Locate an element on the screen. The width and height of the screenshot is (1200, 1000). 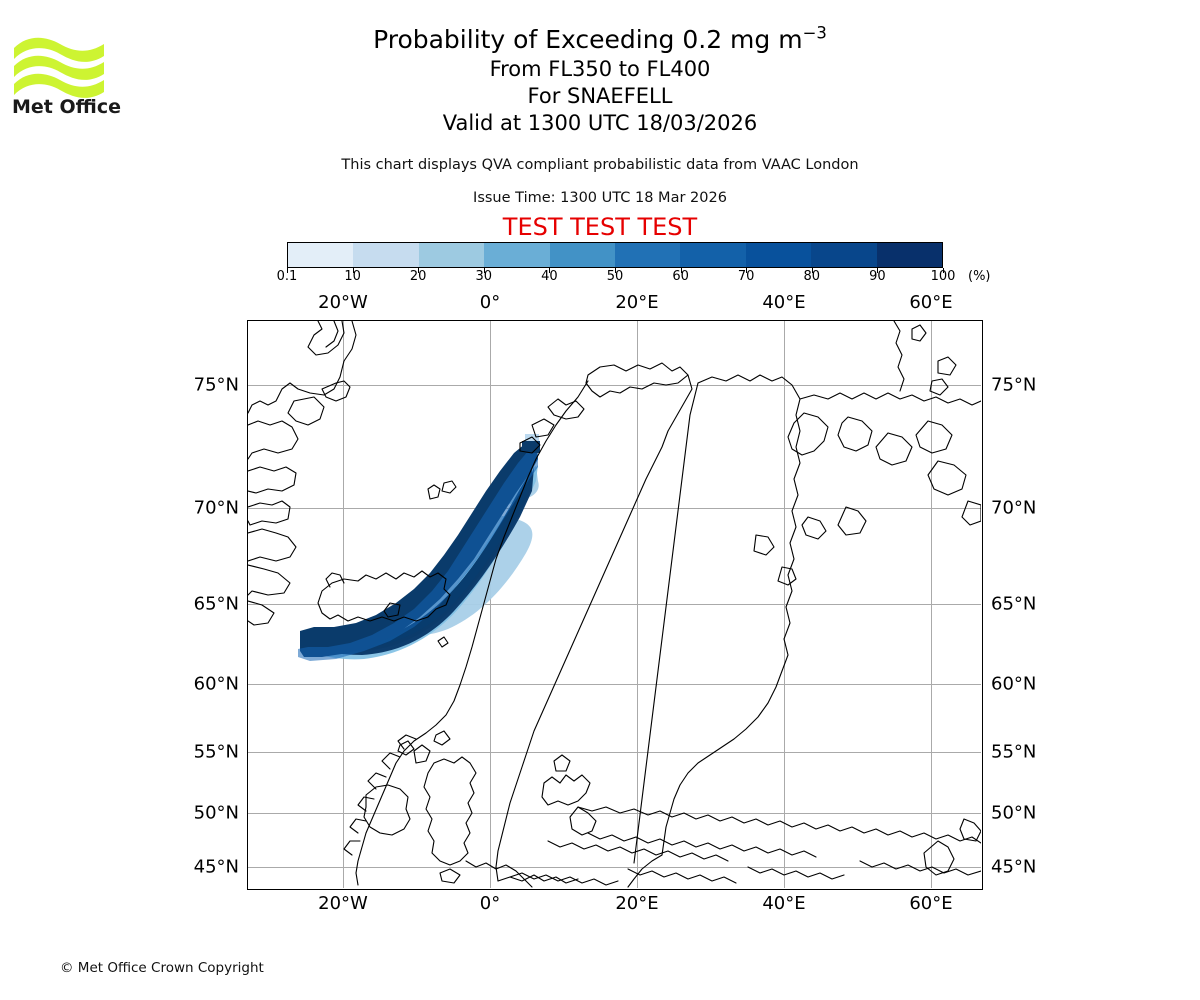
colorbar-tick-label-3: 30 is located at coordinates (484, 276).